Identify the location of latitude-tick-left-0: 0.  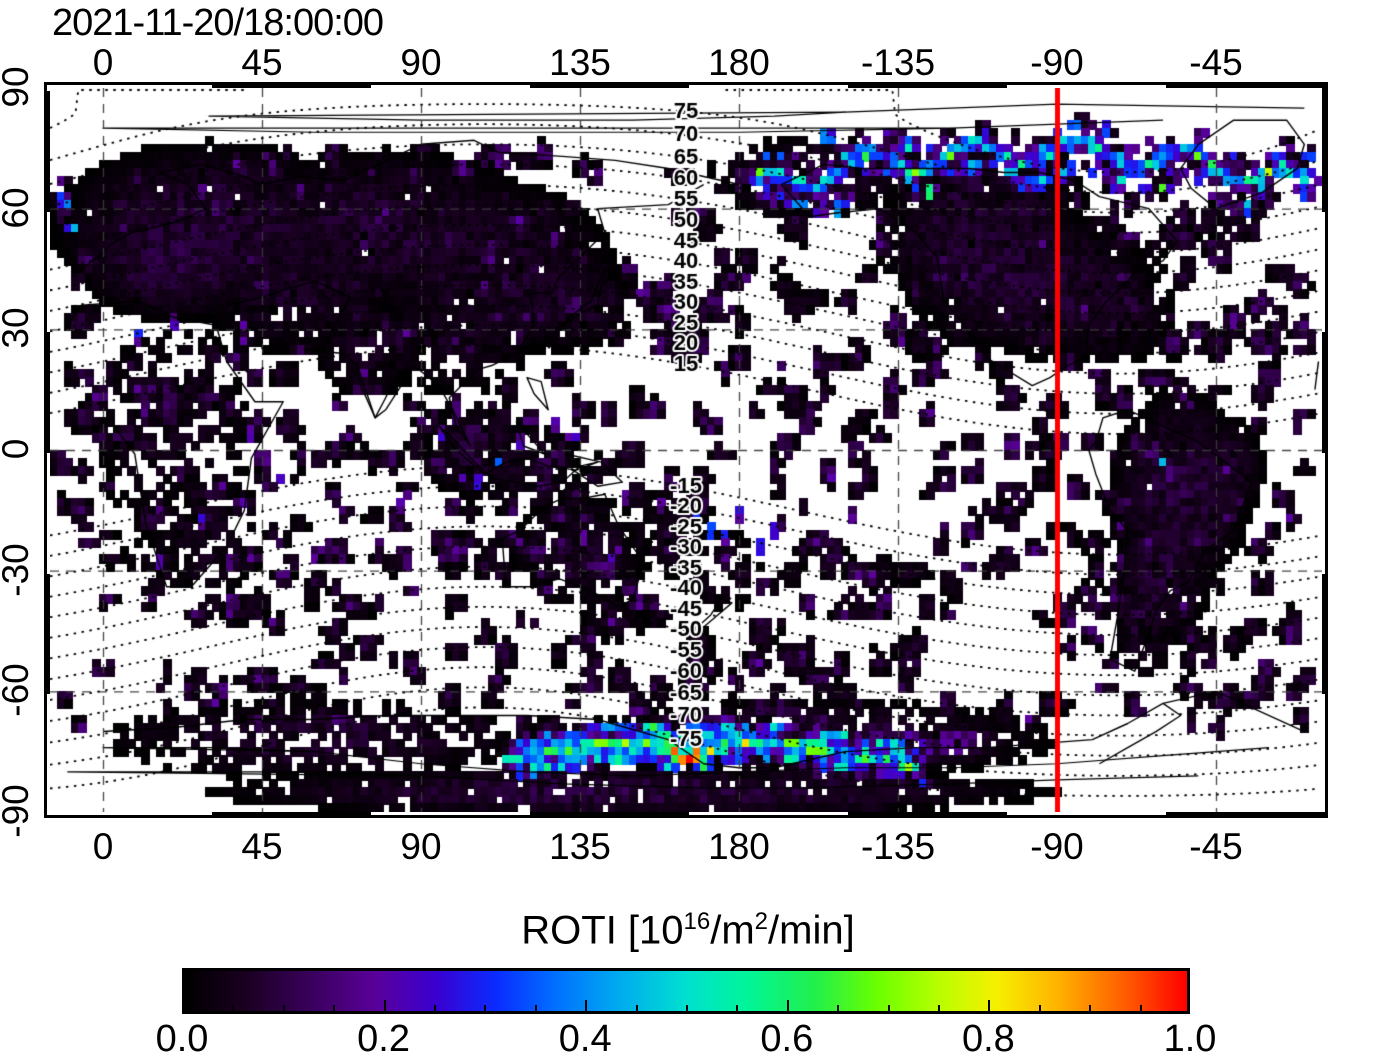
(18, 449).